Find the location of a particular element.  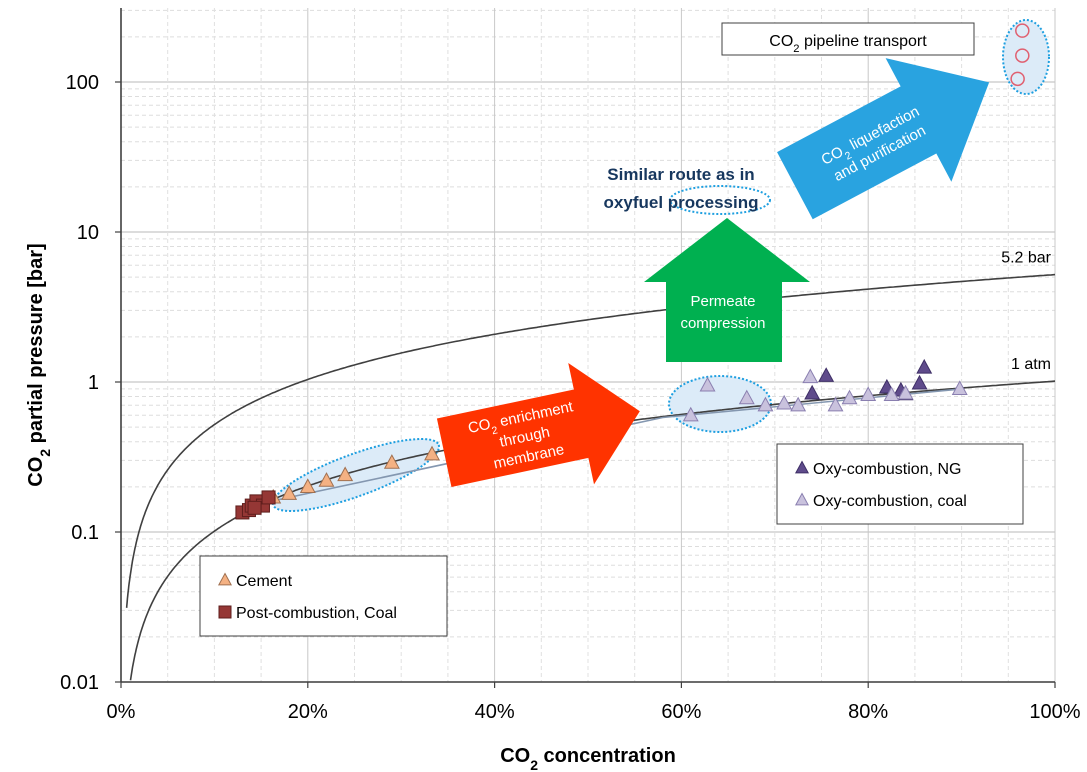

x-tick-label: 20% is located at coordinates (308, 712).